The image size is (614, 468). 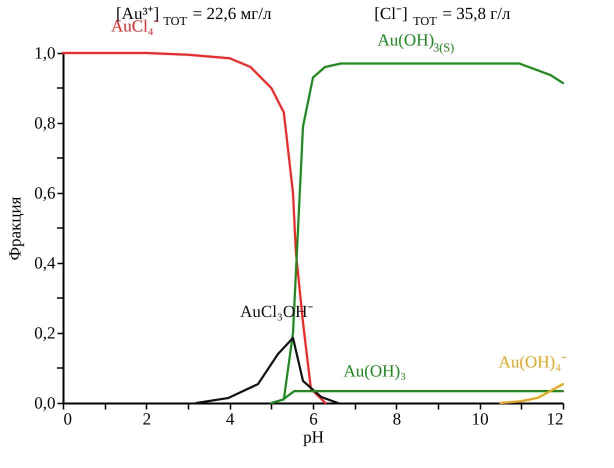 I want to click on x-axis-title: pH, so click(x=313, y=437).